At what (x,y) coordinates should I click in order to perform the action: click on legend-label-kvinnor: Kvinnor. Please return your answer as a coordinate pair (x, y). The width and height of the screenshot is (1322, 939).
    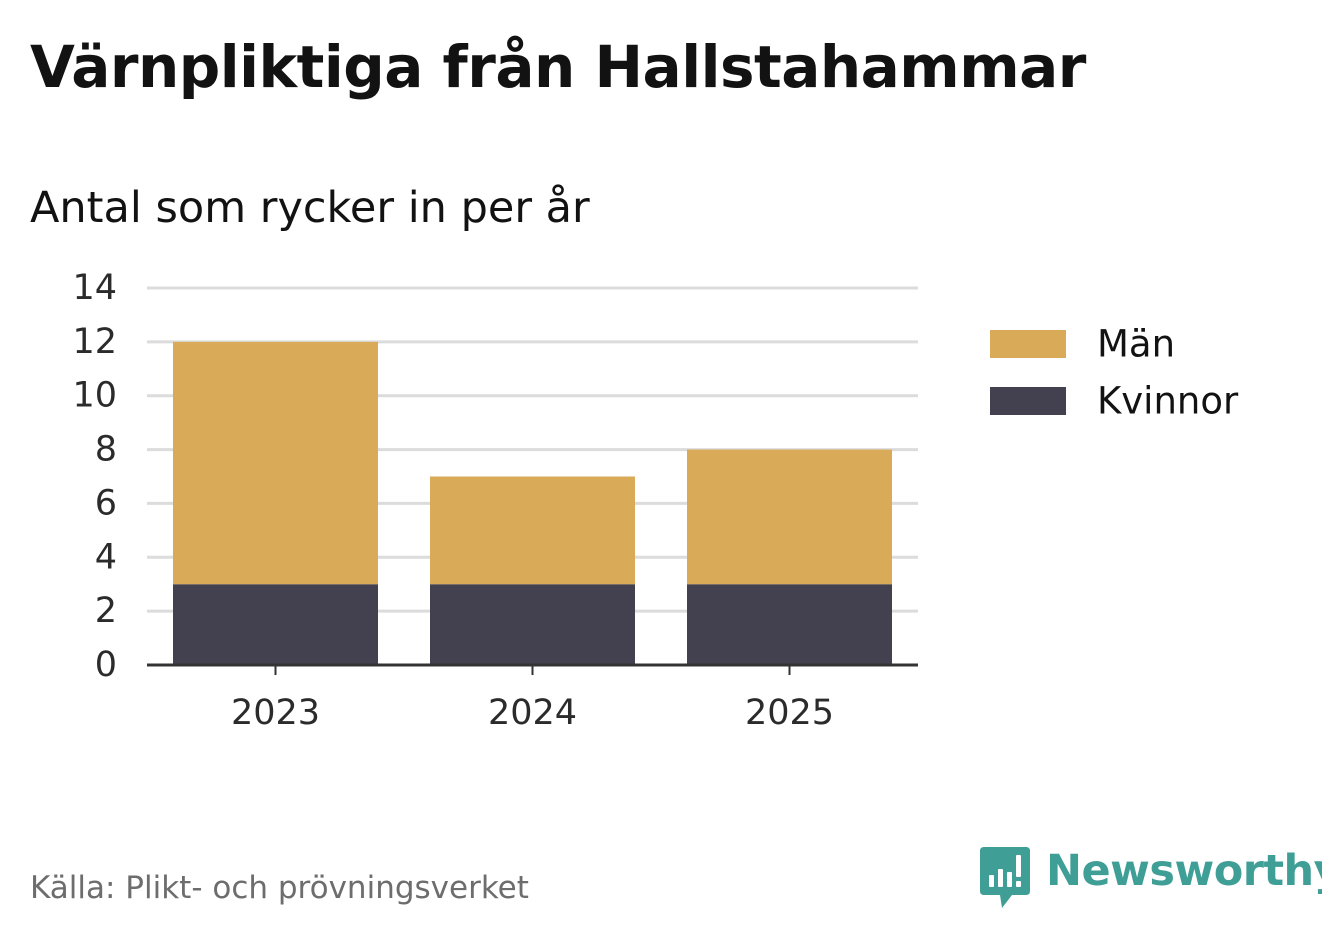
    Looking at the image, I should click on (1168, 401).